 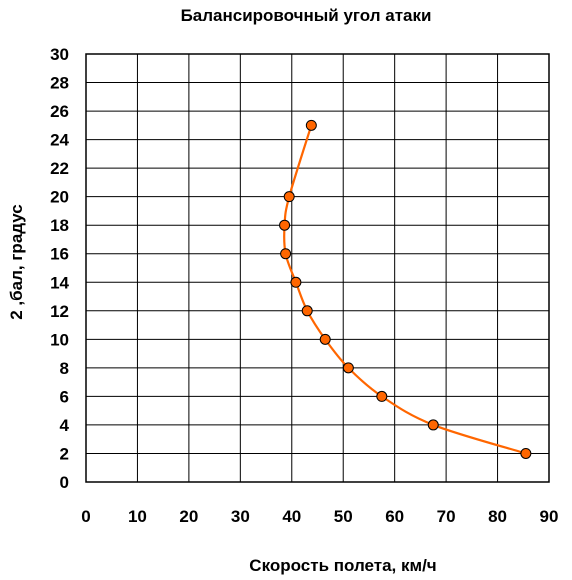 I want to click on y-tick-label: 16, so click(x=59, y=254).